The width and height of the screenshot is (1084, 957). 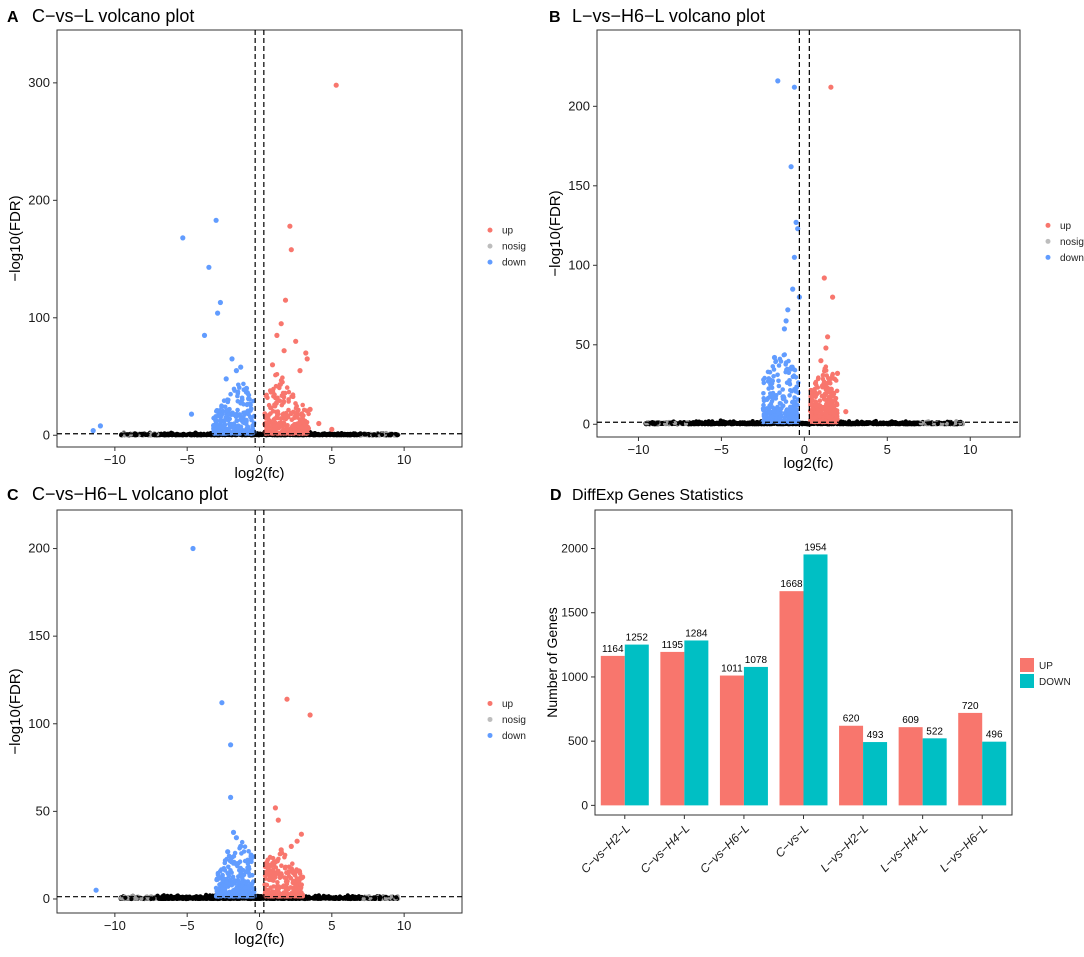 What do you see at coordinates (1072, 242) in the screenshot?
I see `legend-label-nosig: nosig` at bounding box center [1072, 242].